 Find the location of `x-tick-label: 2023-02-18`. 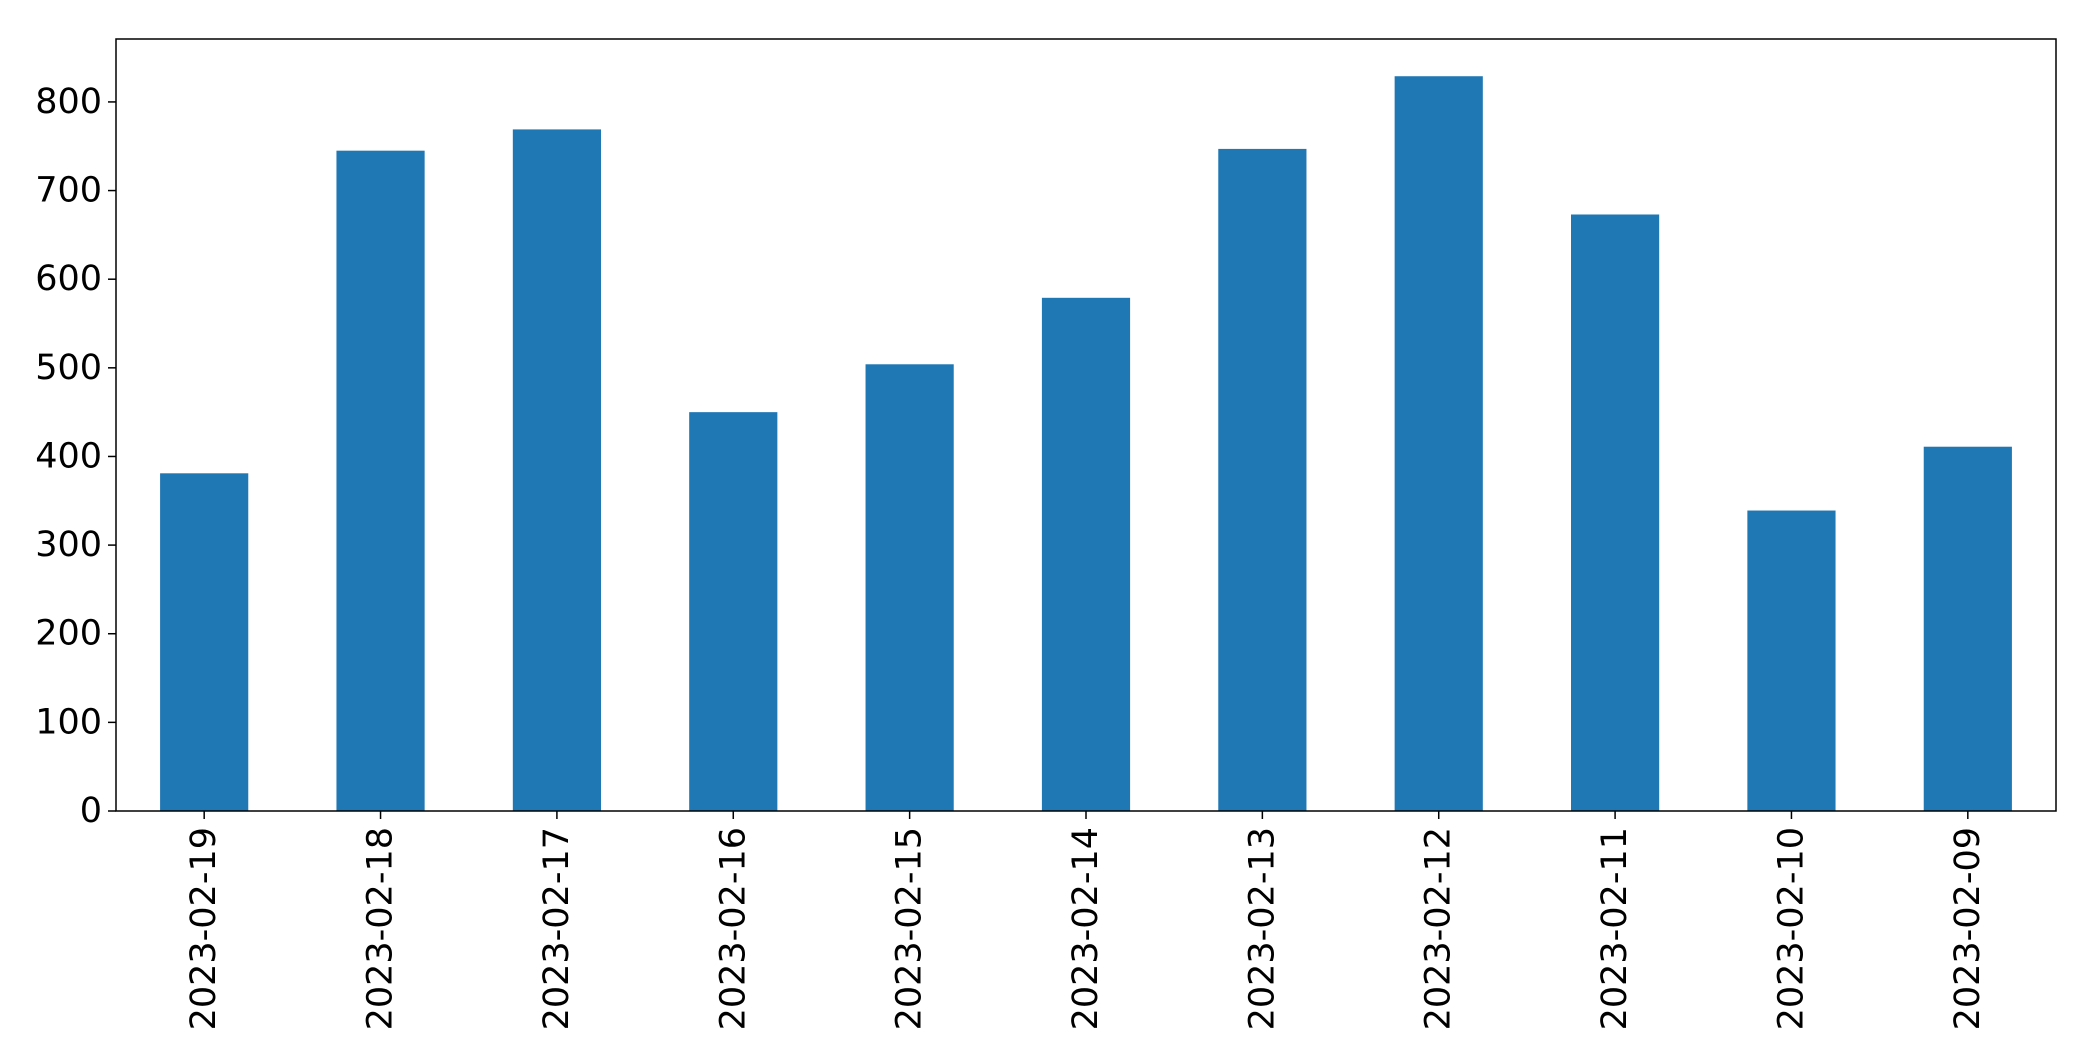

x-tick-label: 2023-02-18 is located at coordinates (381, 928).